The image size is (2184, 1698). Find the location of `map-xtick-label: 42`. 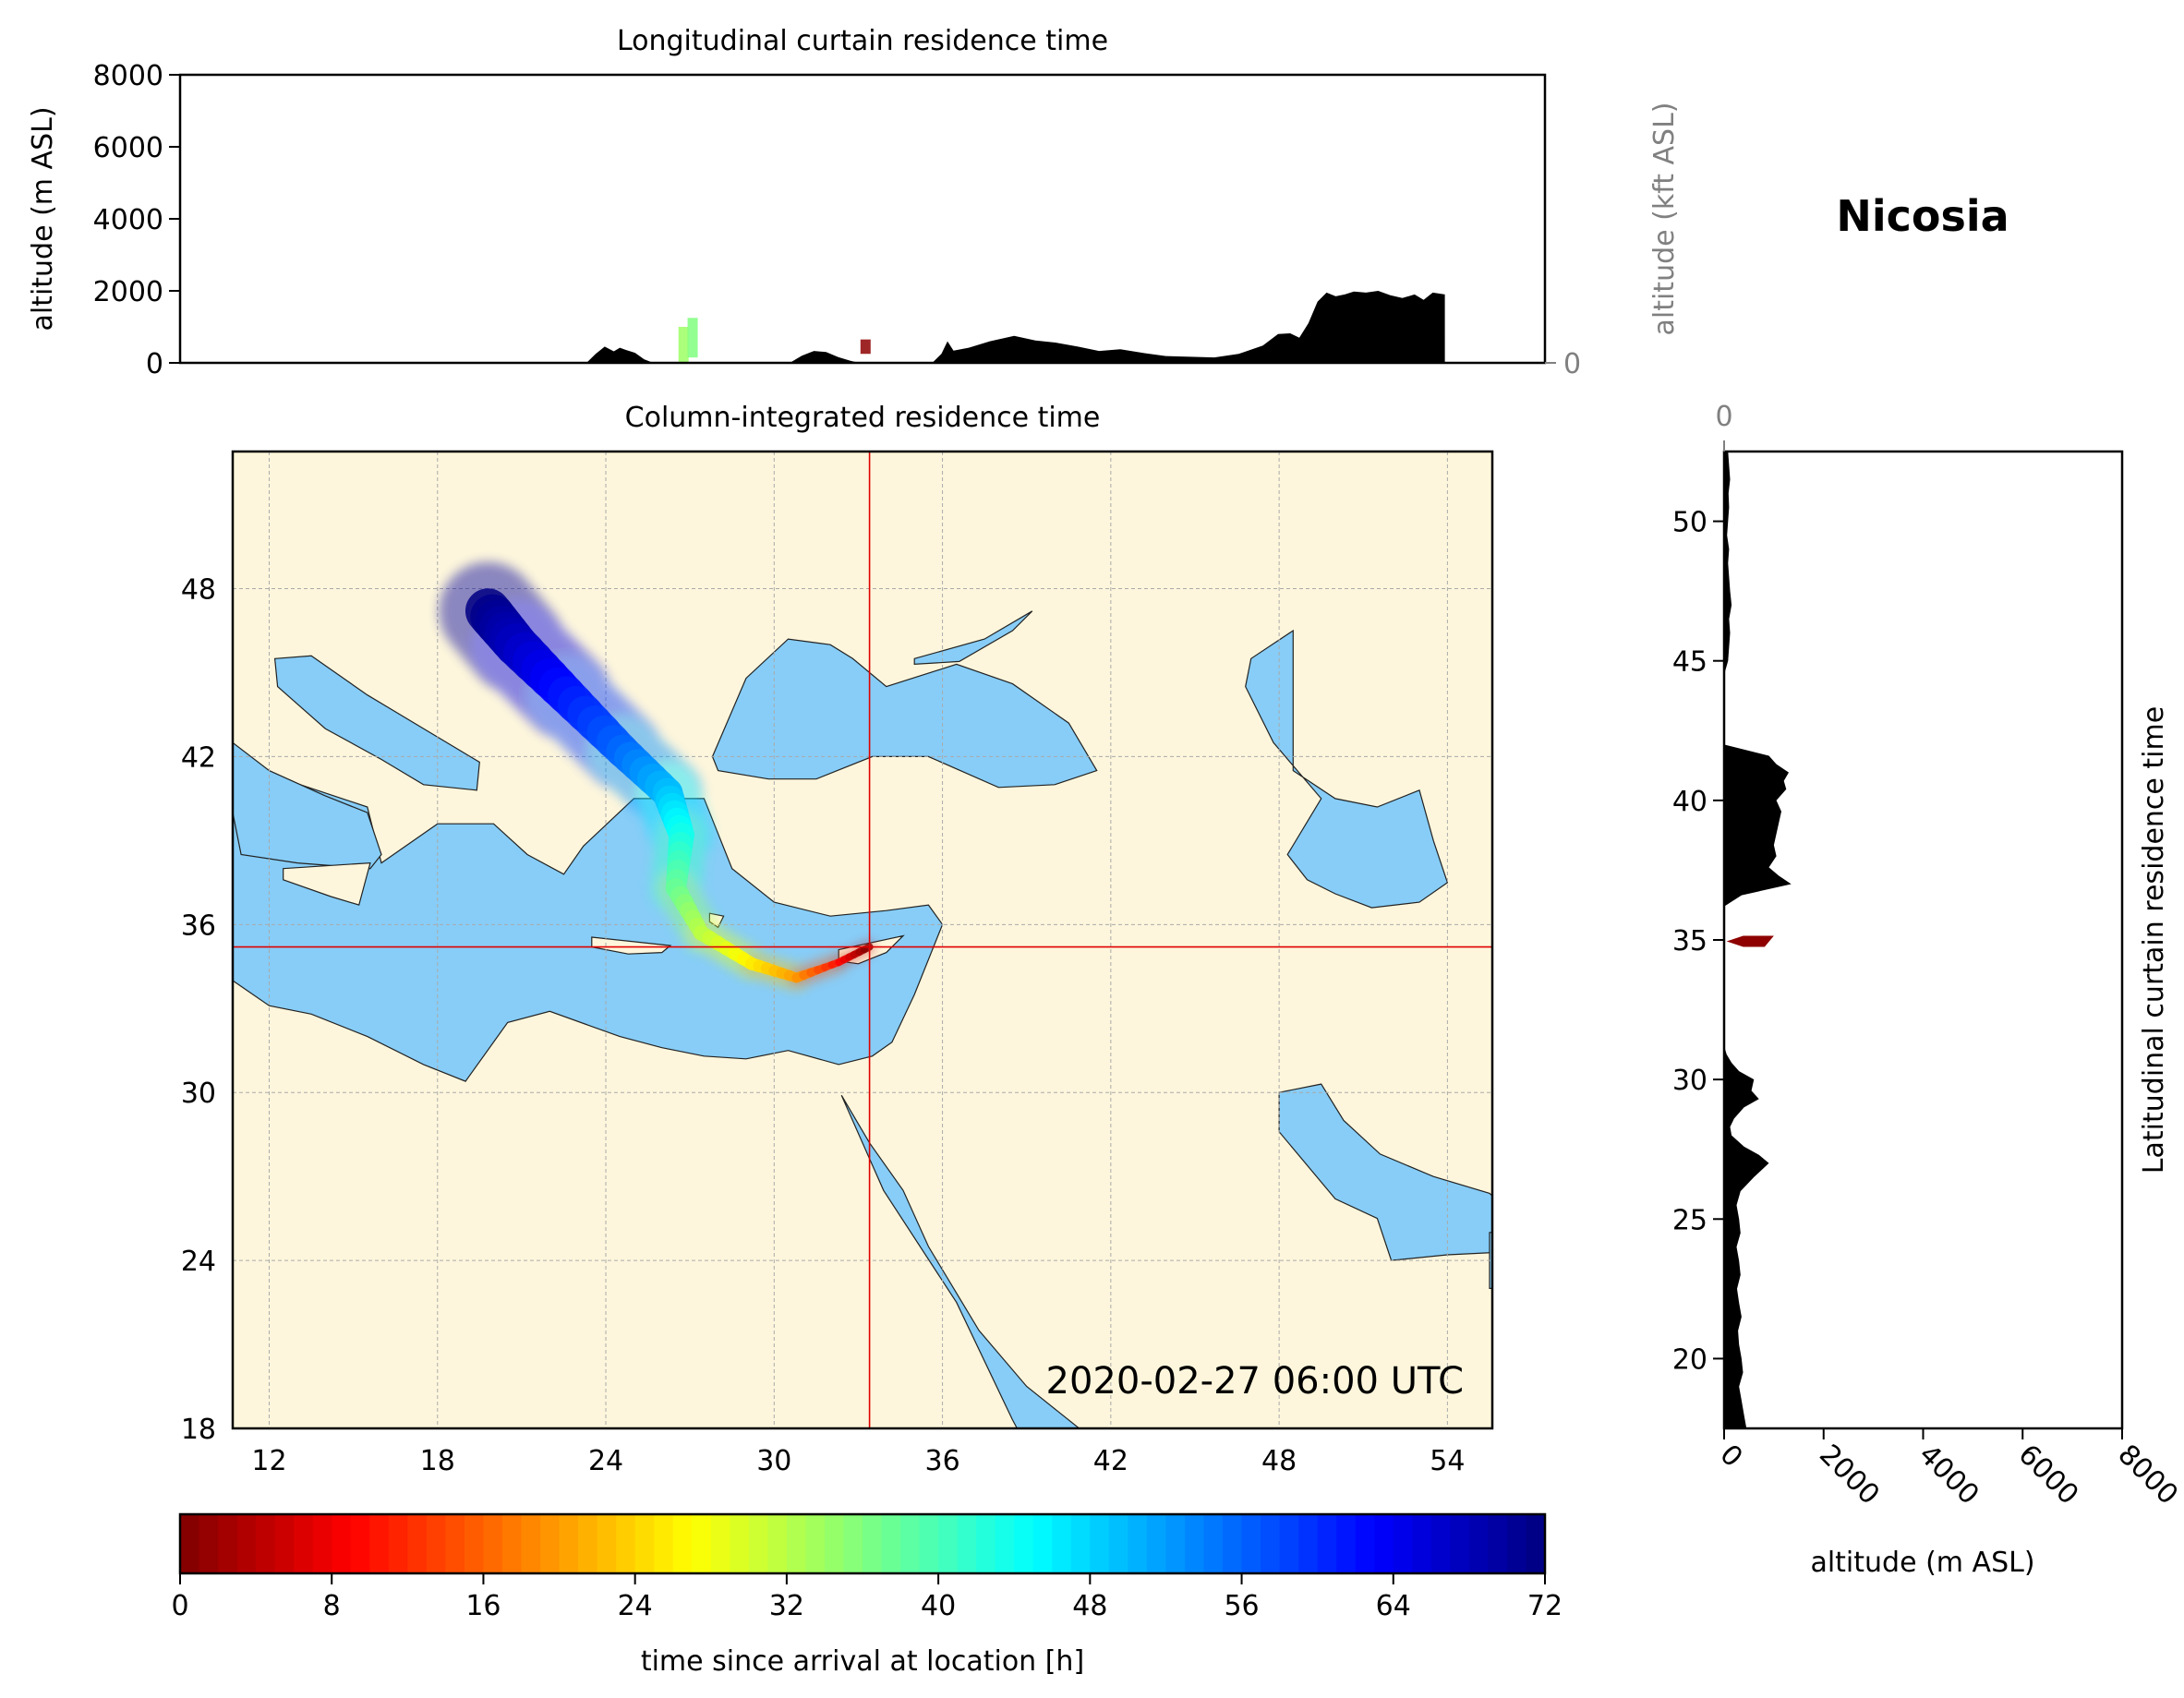

map-xtick-label: 42 is located at coordinates (1110, 1461).